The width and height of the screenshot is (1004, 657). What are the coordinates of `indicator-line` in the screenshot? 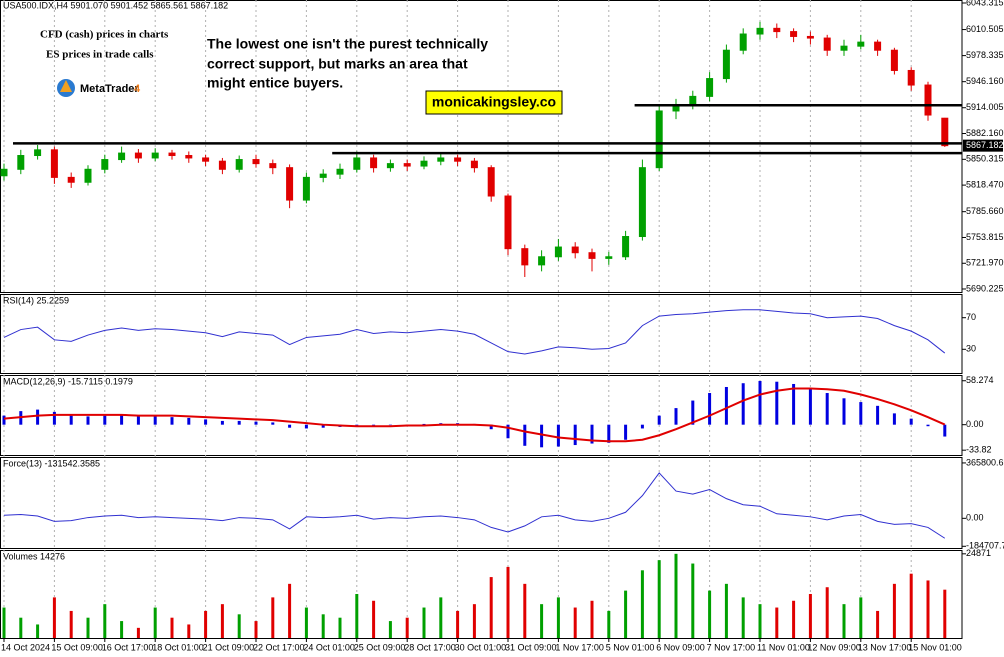 It's located at (474, 505).